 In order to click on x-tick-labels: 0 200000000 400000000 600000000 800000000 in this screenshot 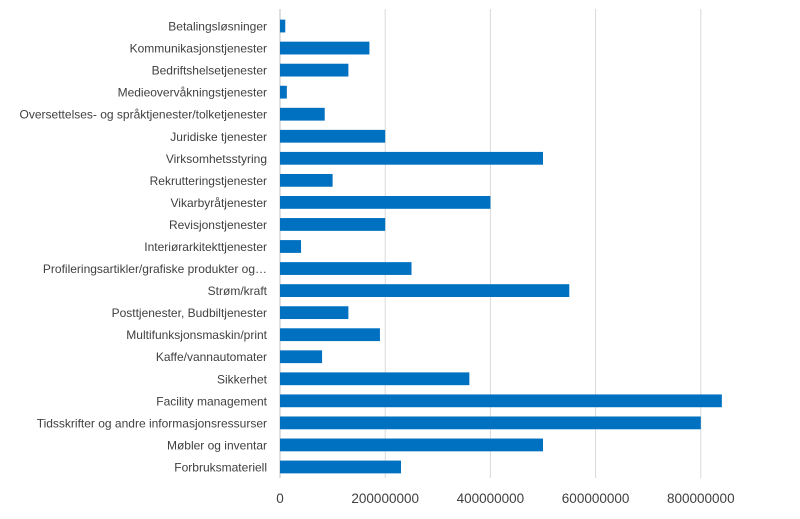, I will do `click(505, 498)`.